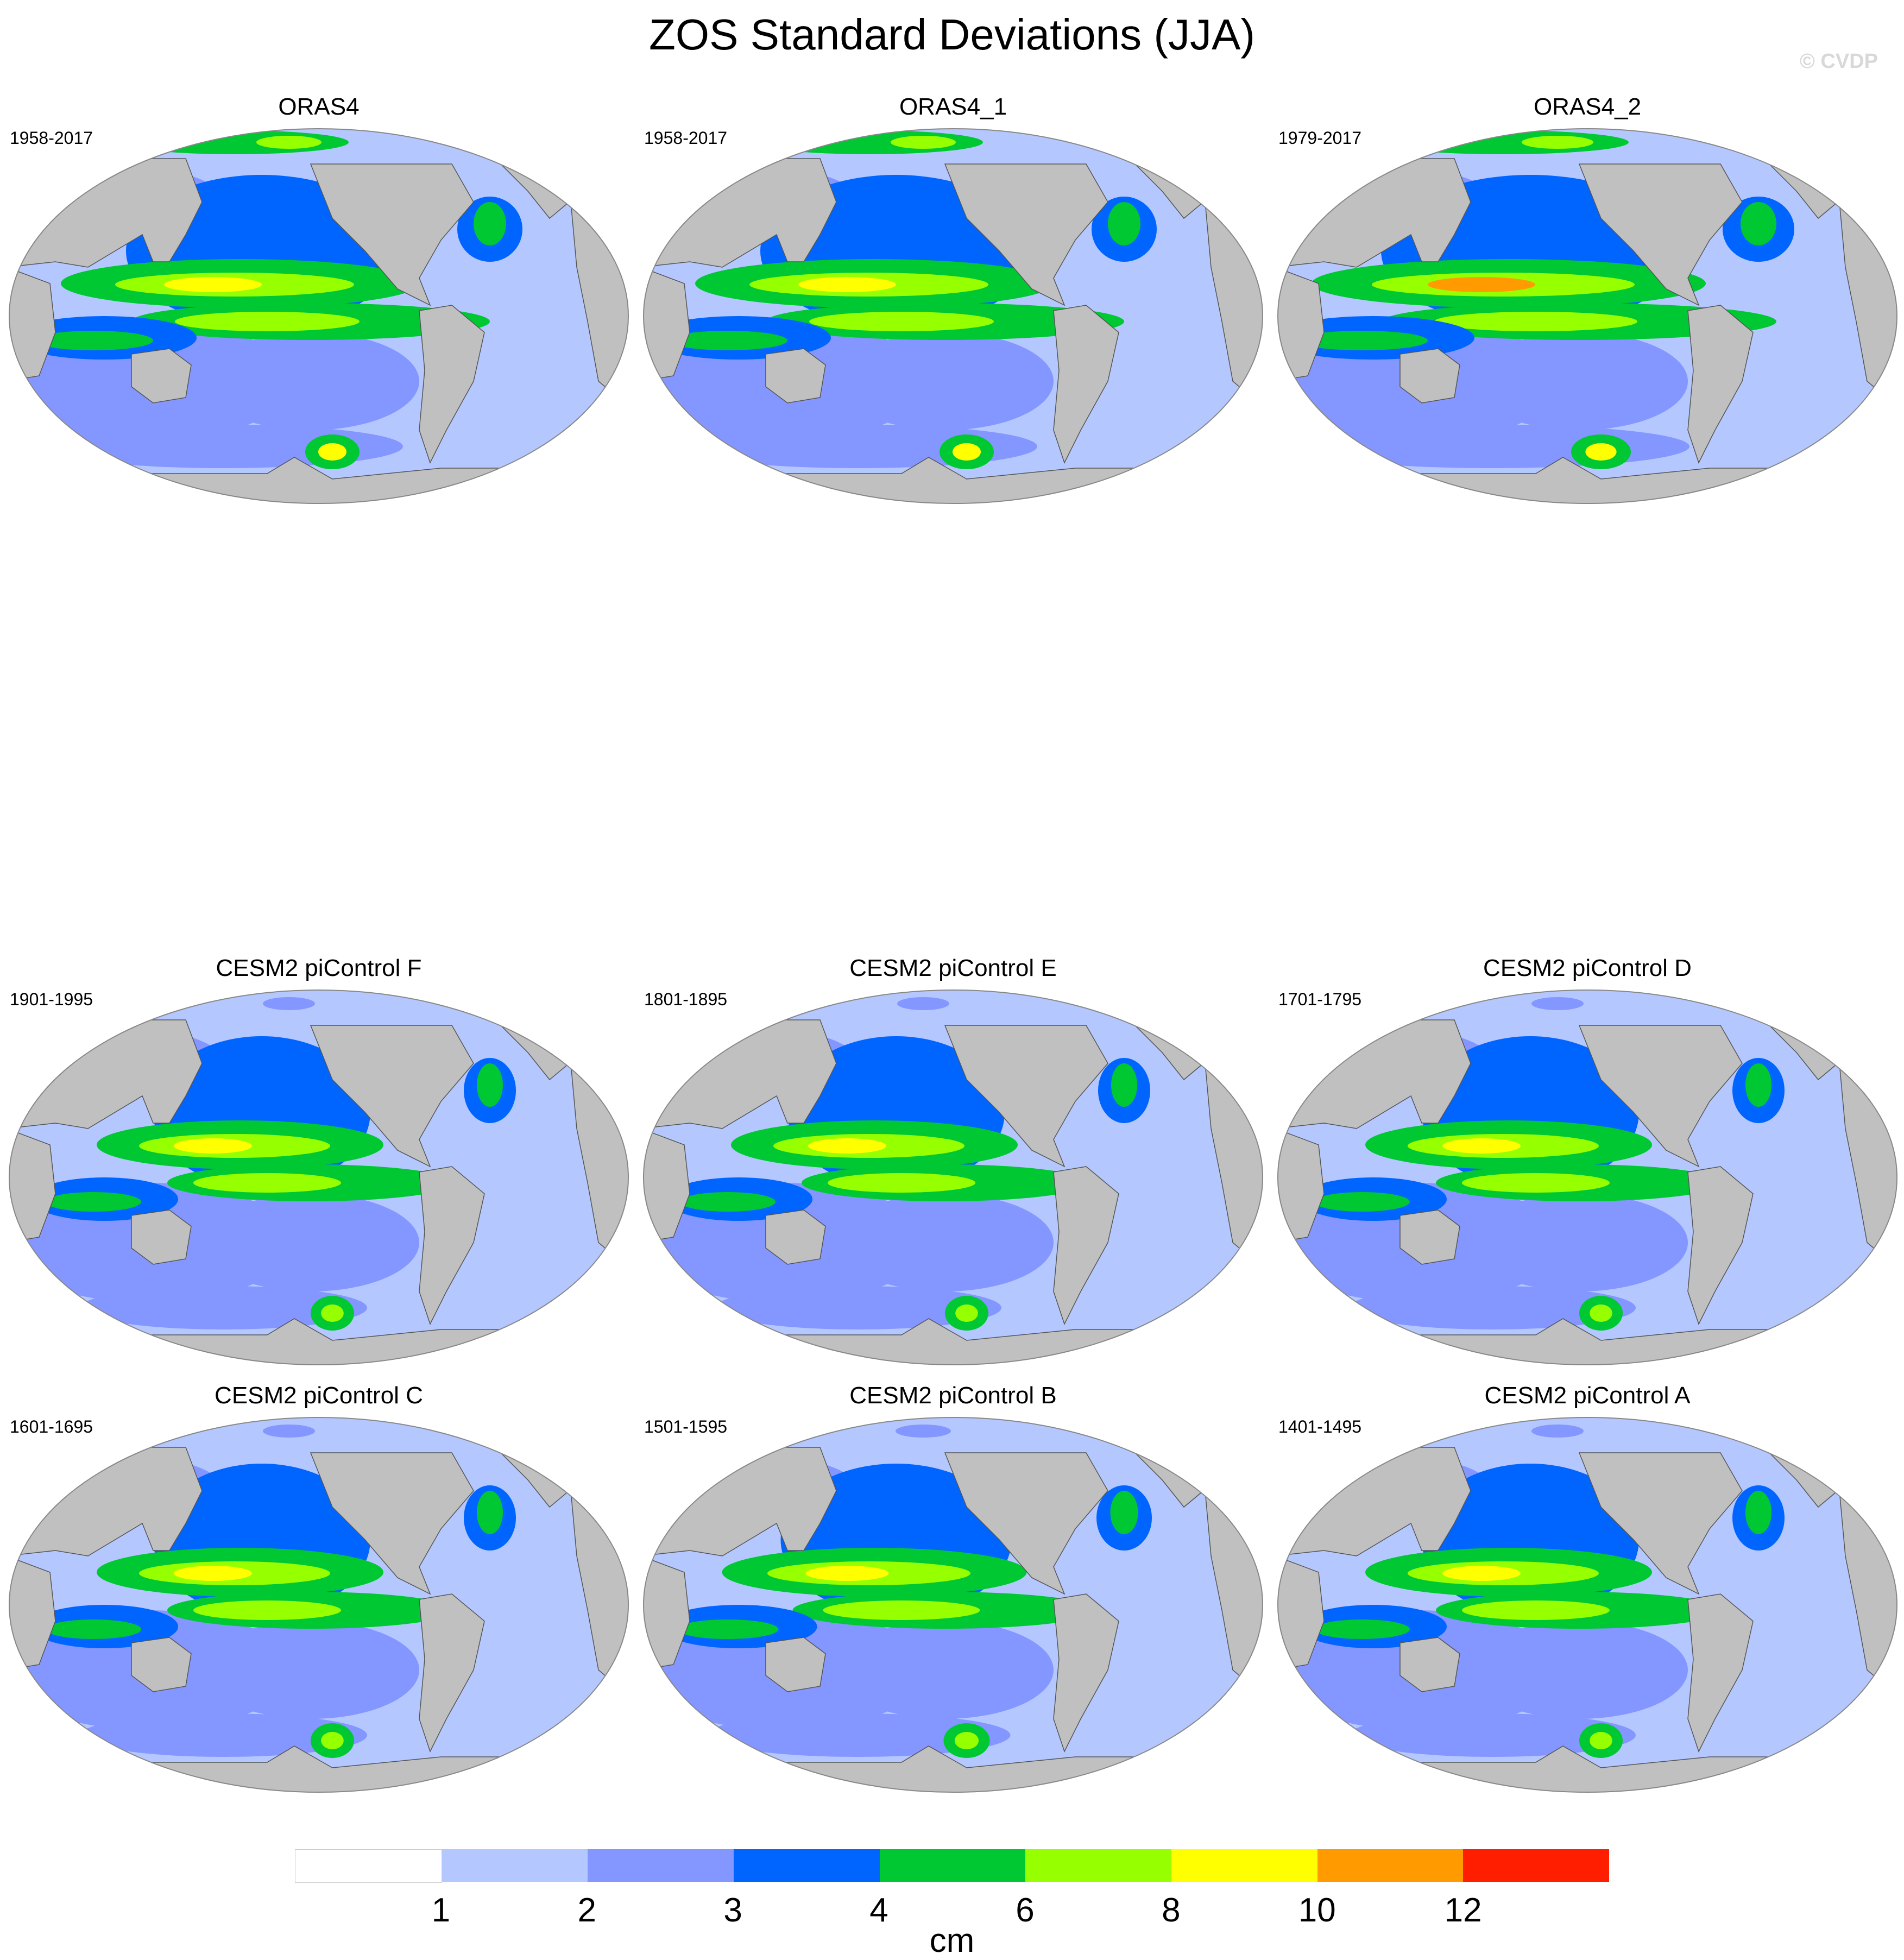  What do you see at coordinates (953, 1395) in the screenshot?
I see `panel-title: CESM2 piControl B` at bounding box center [953, 1395].